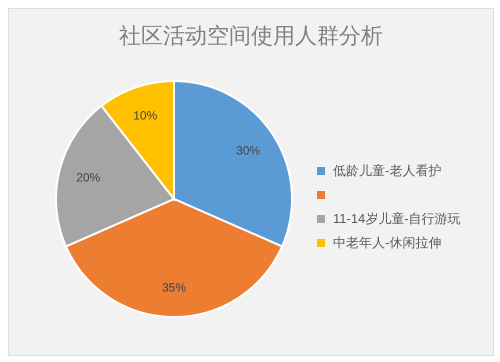  I want to click on data-label: 30%, so click(248, 151).